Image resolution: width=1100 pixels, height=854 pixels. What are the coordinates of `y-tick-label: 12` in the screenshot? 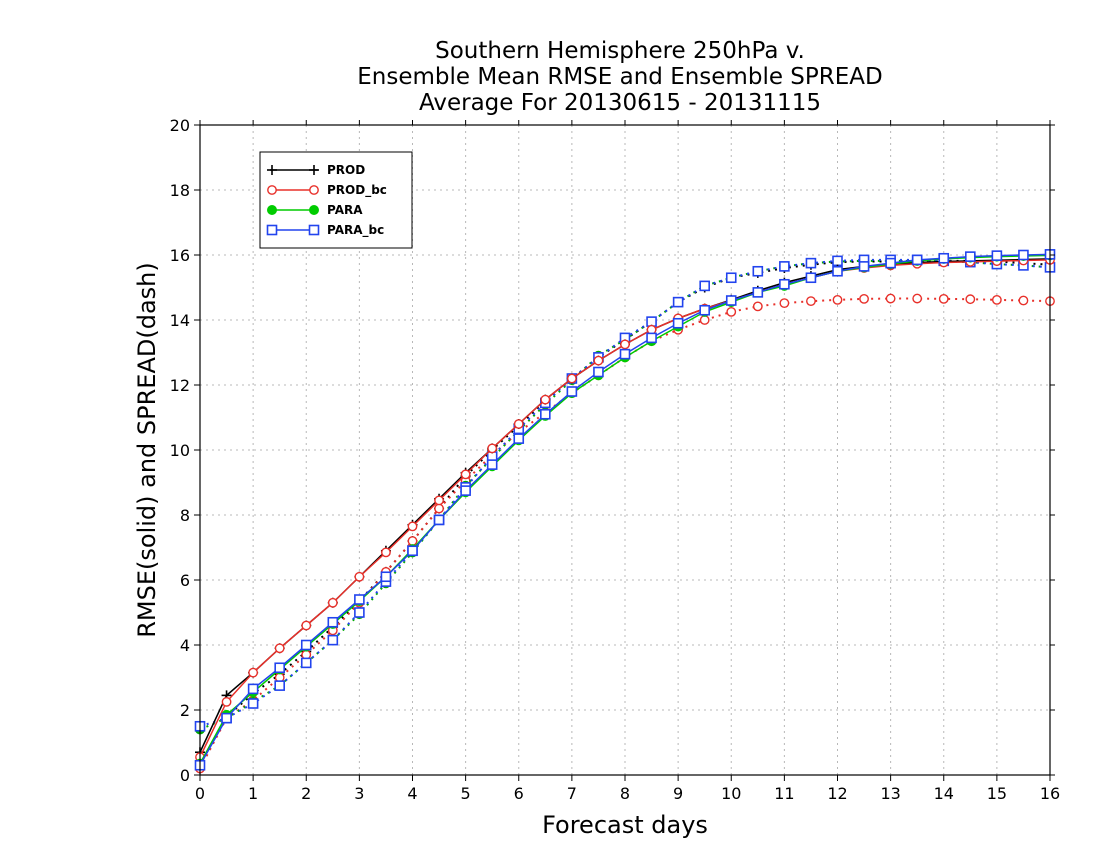 It's located at (180, 385).